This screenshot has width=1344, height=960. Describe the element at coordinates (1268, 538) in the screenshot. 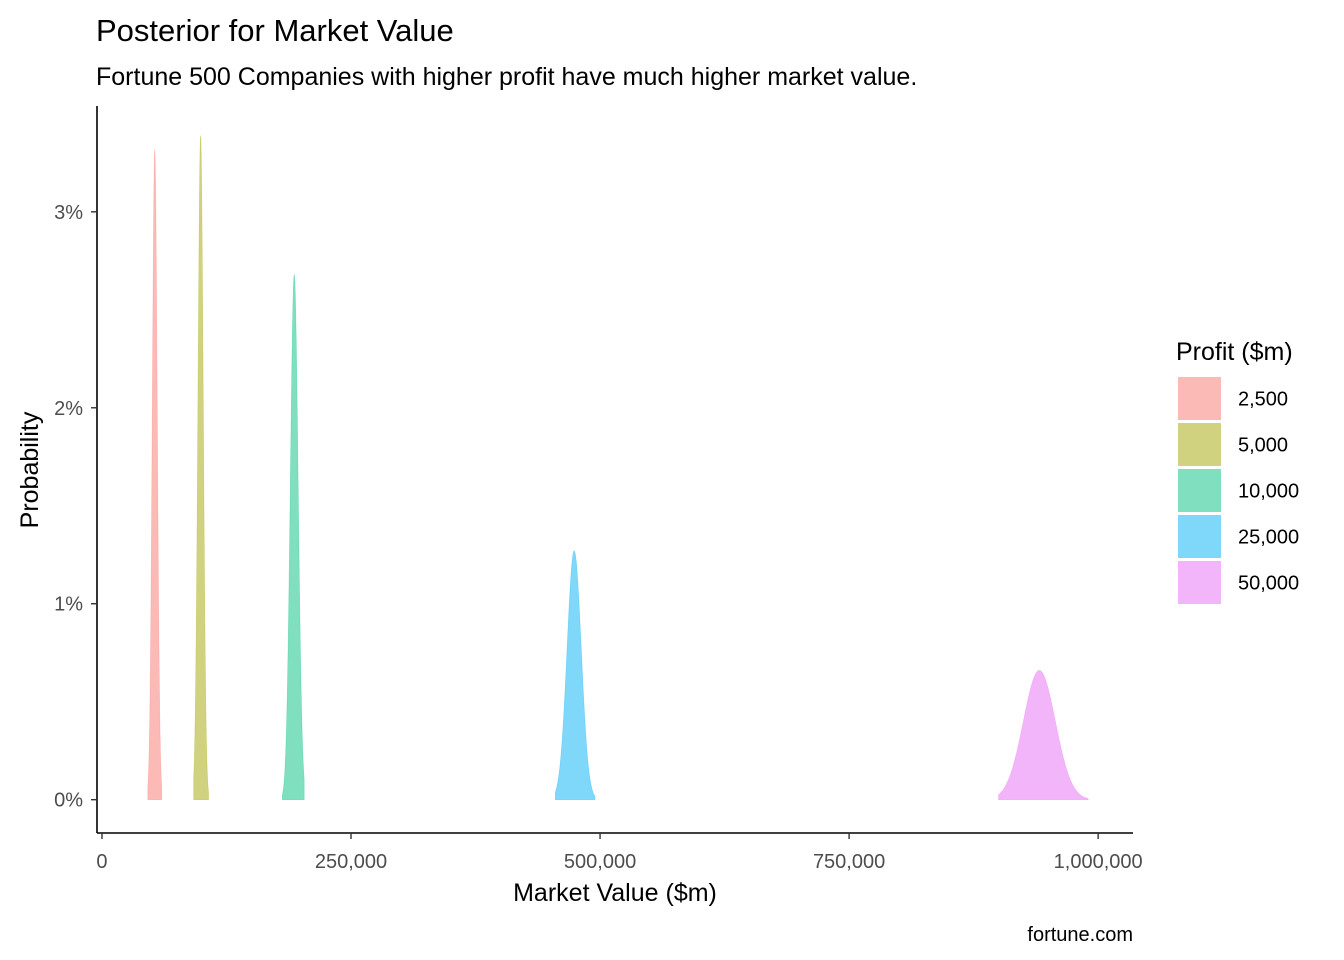

I see `legend-label: 25,000` at that location.